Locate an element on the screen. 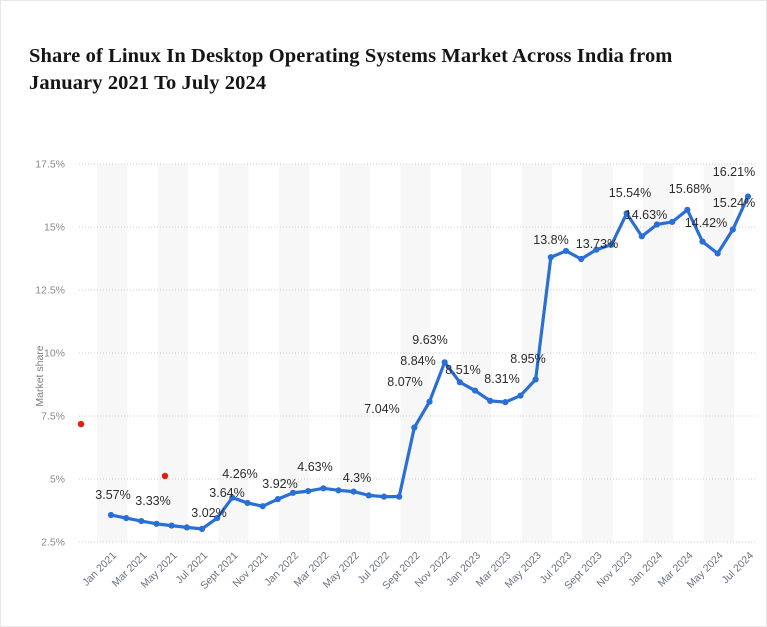 The height and width of the screenshot is (627, 767). y-axis-title: Market share is located at coordinates (40, 375).